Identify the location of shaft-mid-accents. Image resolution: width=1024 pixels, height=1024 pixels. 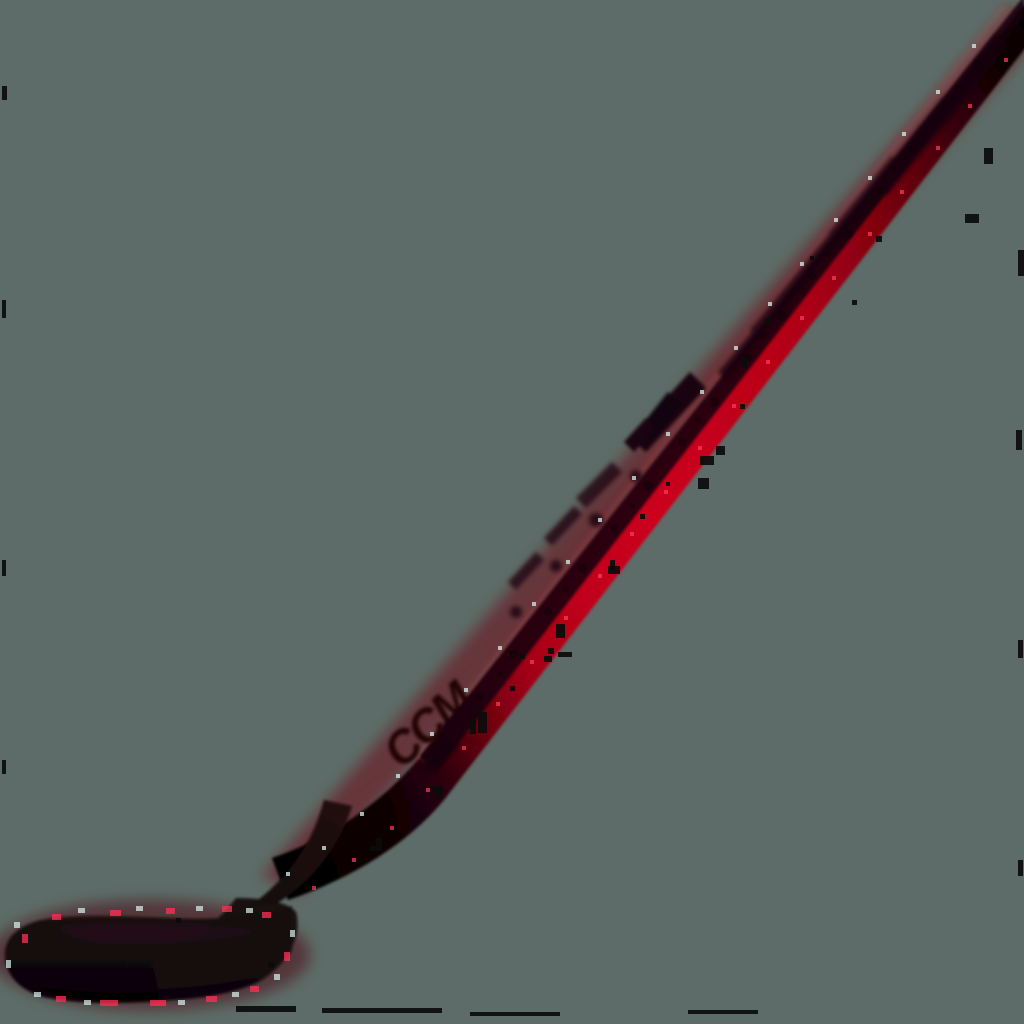
(575, 540).